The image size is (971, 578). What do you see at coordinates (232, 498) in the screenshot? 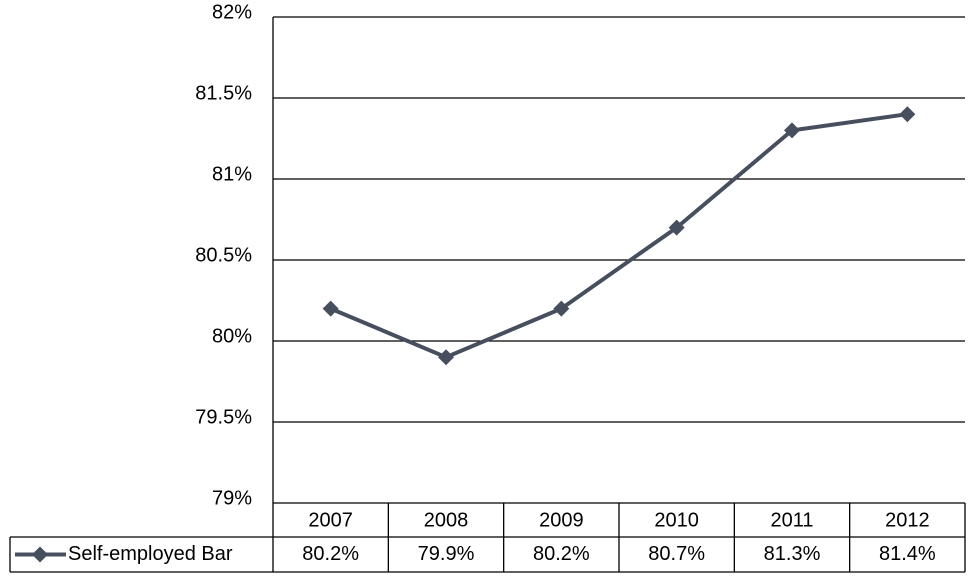
I see `y-tick-label: 79%` at bounding box center [232, 498].